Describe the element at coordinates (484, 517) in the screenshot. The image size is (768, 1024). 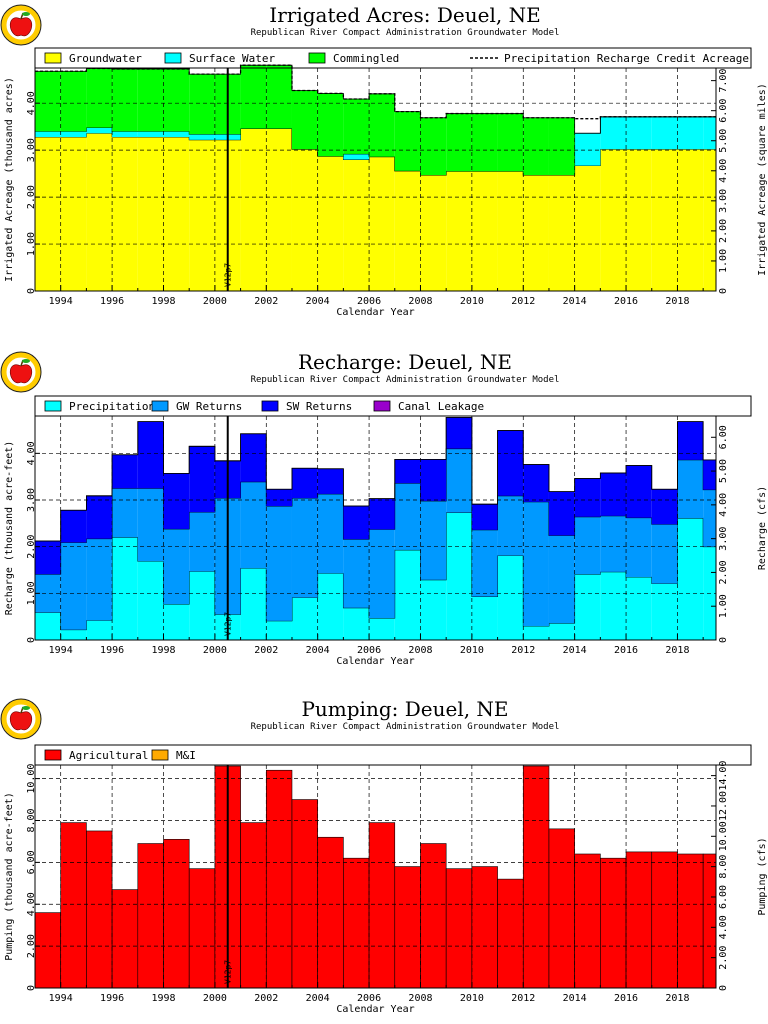
I see `bar-sw-returns-2010` at that location.